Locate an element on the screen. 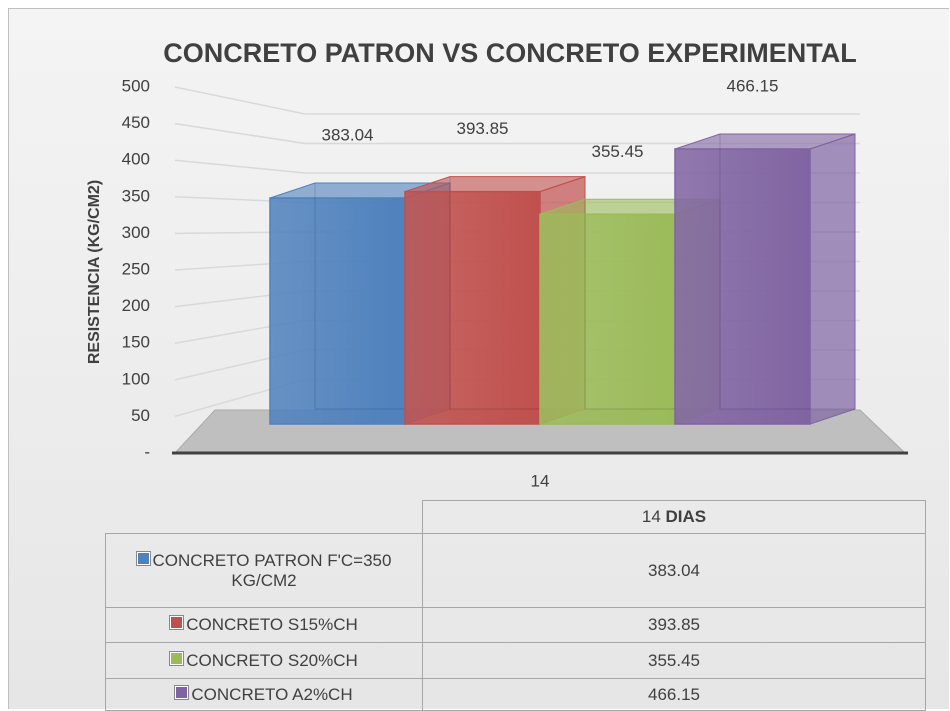  y-tick-label: 300 is located at coordinates (136, 232).